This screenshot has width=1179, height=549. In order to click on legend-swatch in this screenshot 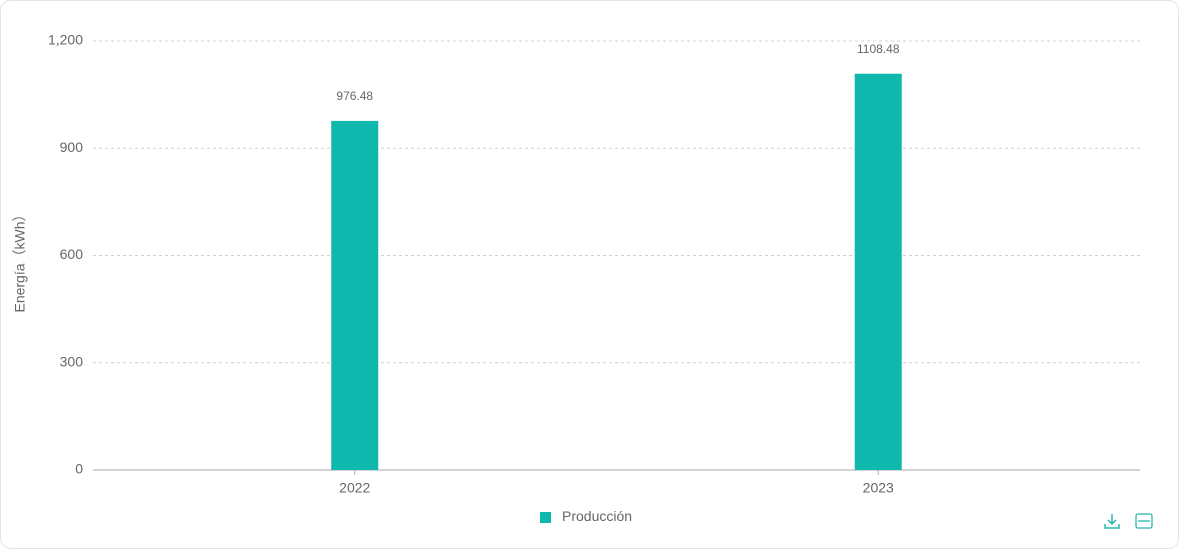, I will do `click(545, 517)`.